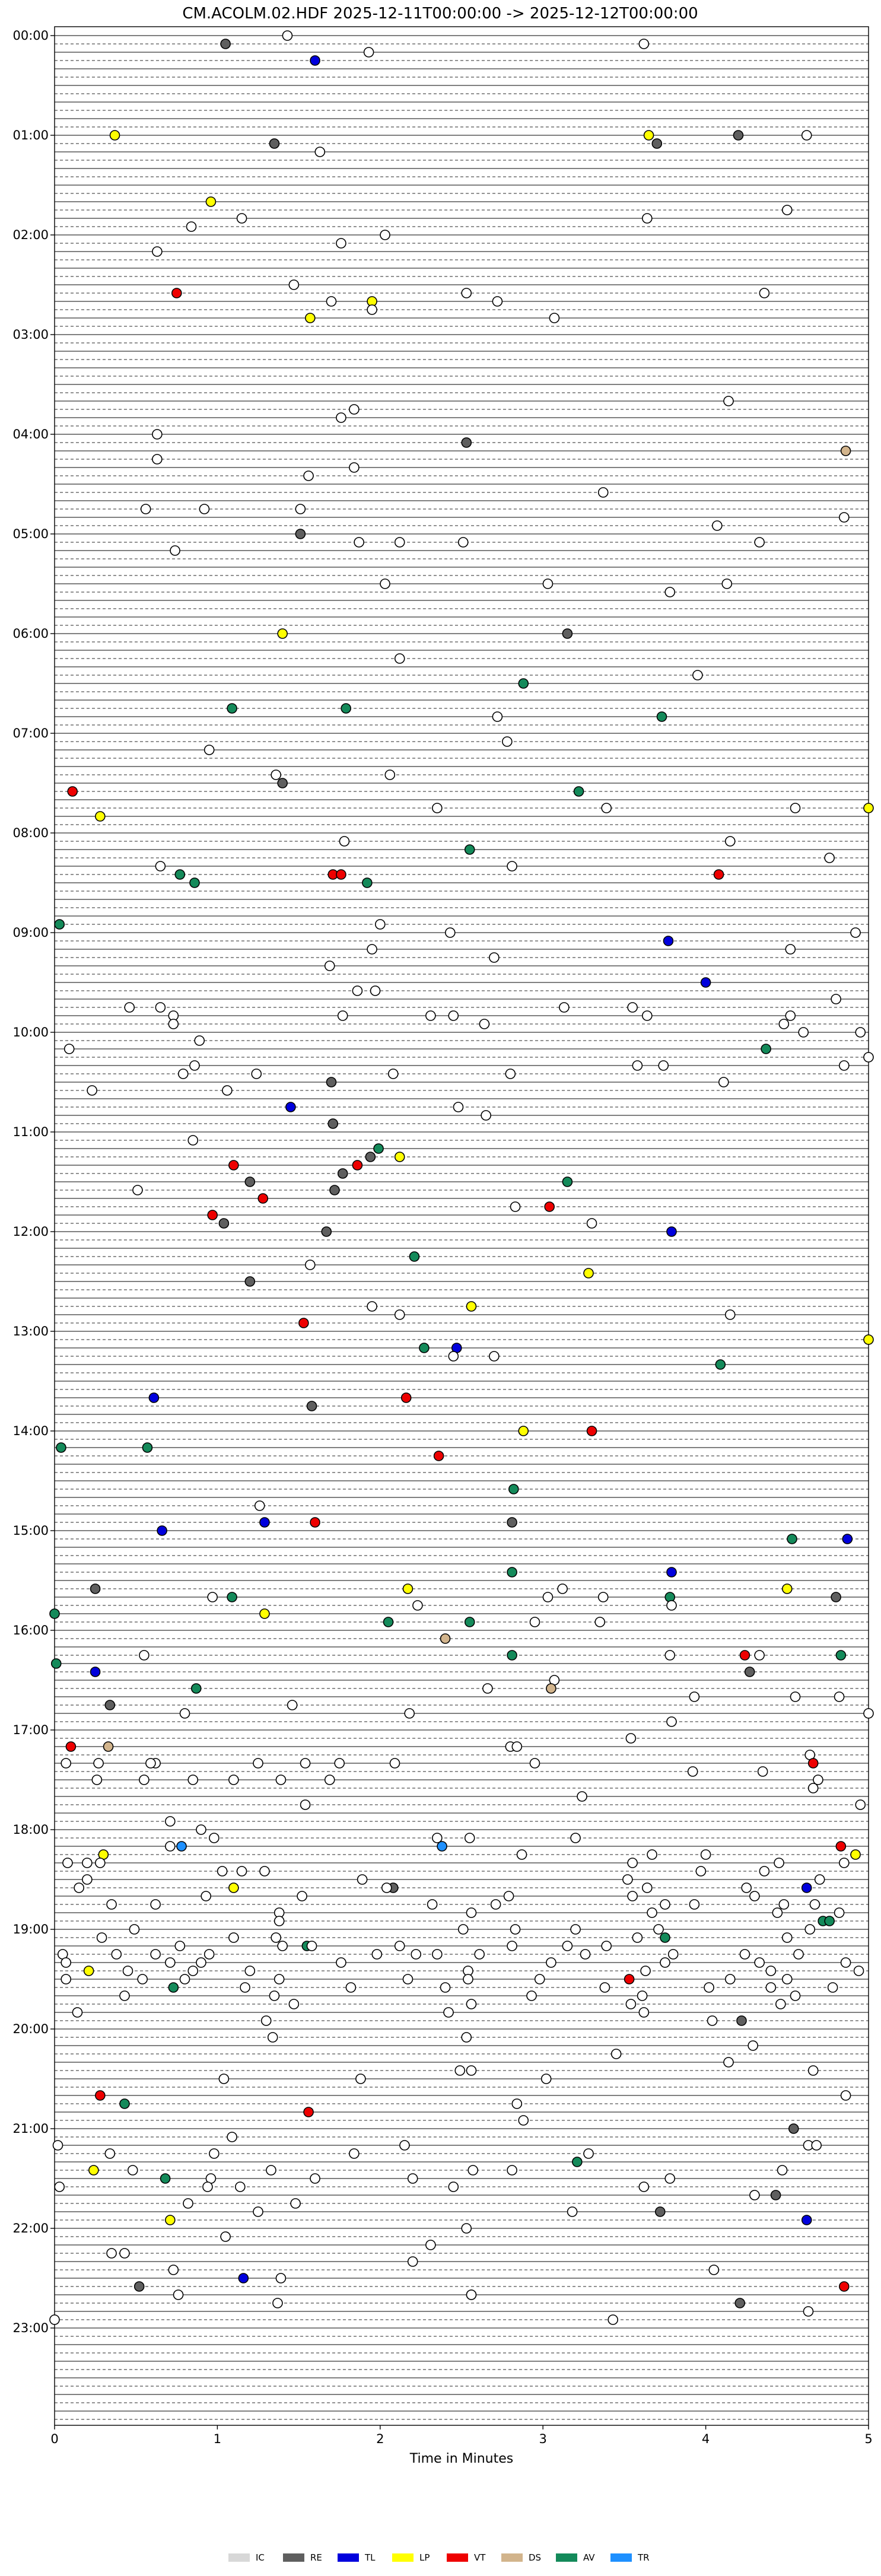  Describe the element at coordinates (30, 35) in the screenshot. I see `y-tick-label: 00:00` at that location.